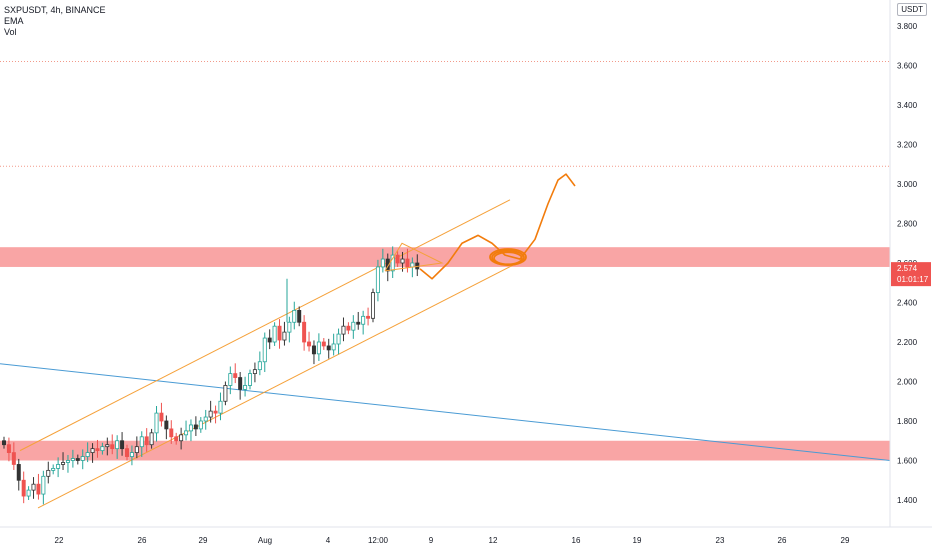  I want to click on symbol-title: SXPUSDT, 4h, BINANCE, so click(55, 10).